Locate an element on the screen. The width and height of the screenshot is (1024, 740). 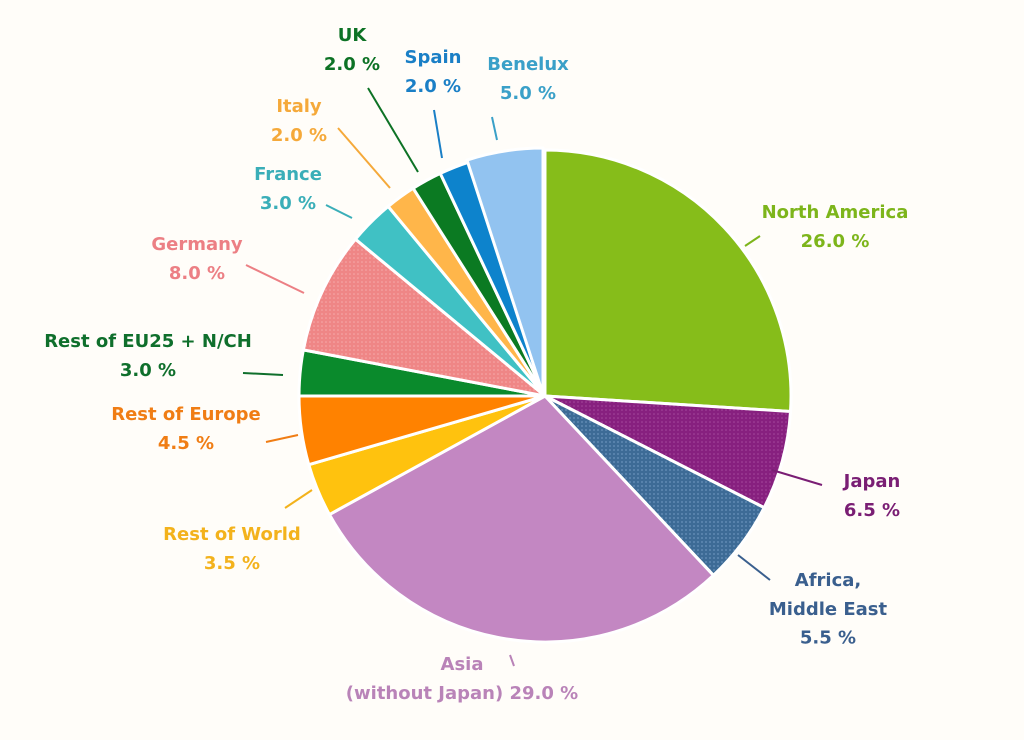
label-italy: Italy 2.0 % is located at coordinates (299, 121).